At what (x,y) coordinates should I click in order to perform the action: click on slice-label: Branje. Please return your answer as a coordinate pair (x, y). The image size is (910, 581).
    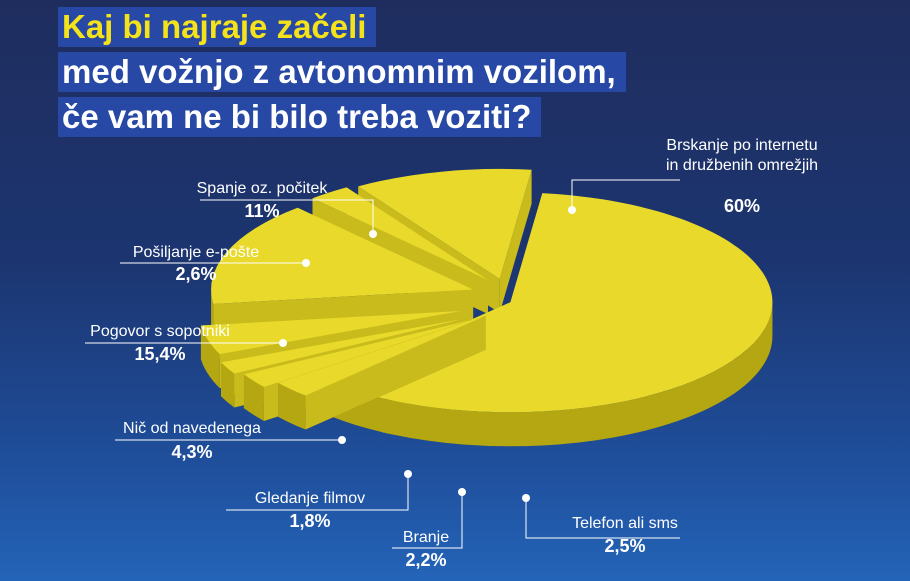
    Looking at the image, I should click on (426, 537).